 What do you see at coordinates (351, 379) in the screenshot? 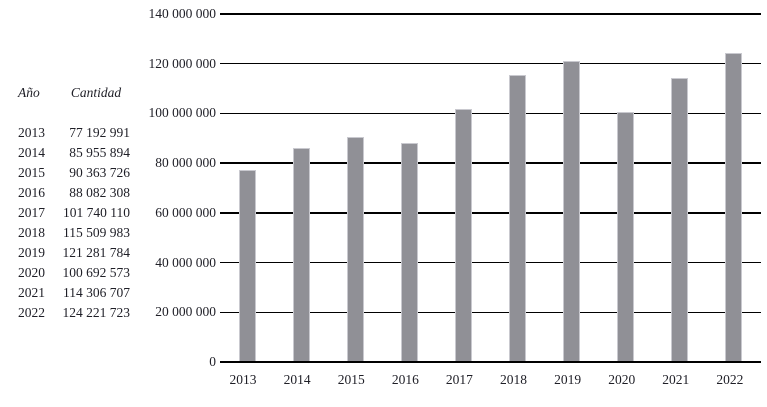
I see `x-axis-tick-label: 2015` at bounding box center [351, 379].